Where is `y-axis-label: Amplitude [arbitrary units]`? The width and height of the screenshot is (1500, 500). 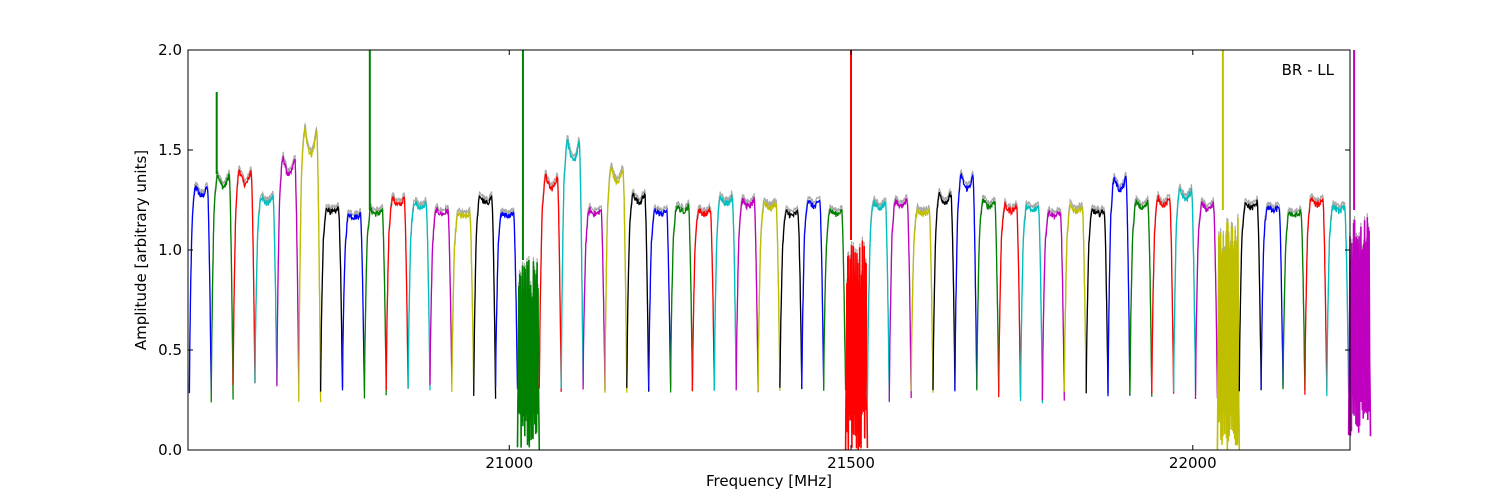 y-axis-label: Amplitude [arbitrary units] is located at coordinates (141, 250).